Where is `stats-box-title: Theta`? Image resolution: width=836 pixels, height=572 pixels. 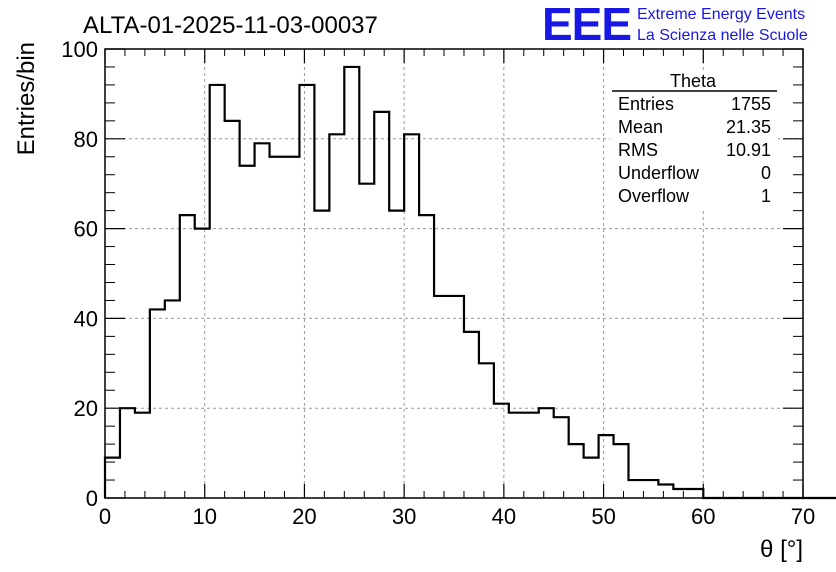
stats-box-title: Theta is located at coordinates (693, 81).